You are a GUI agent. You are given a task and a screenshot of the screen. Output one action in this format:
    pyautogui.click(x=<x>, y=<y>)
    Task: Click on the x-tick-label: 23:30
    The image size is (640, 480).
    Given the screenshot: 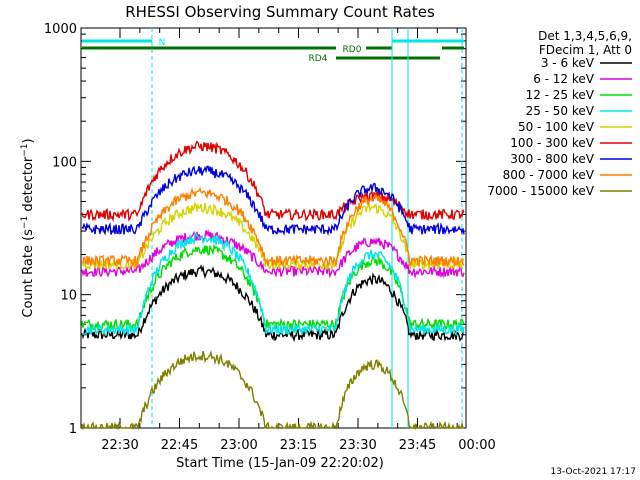 What is the action you would take?
    pyautogui.click(x=357, y=445)
    